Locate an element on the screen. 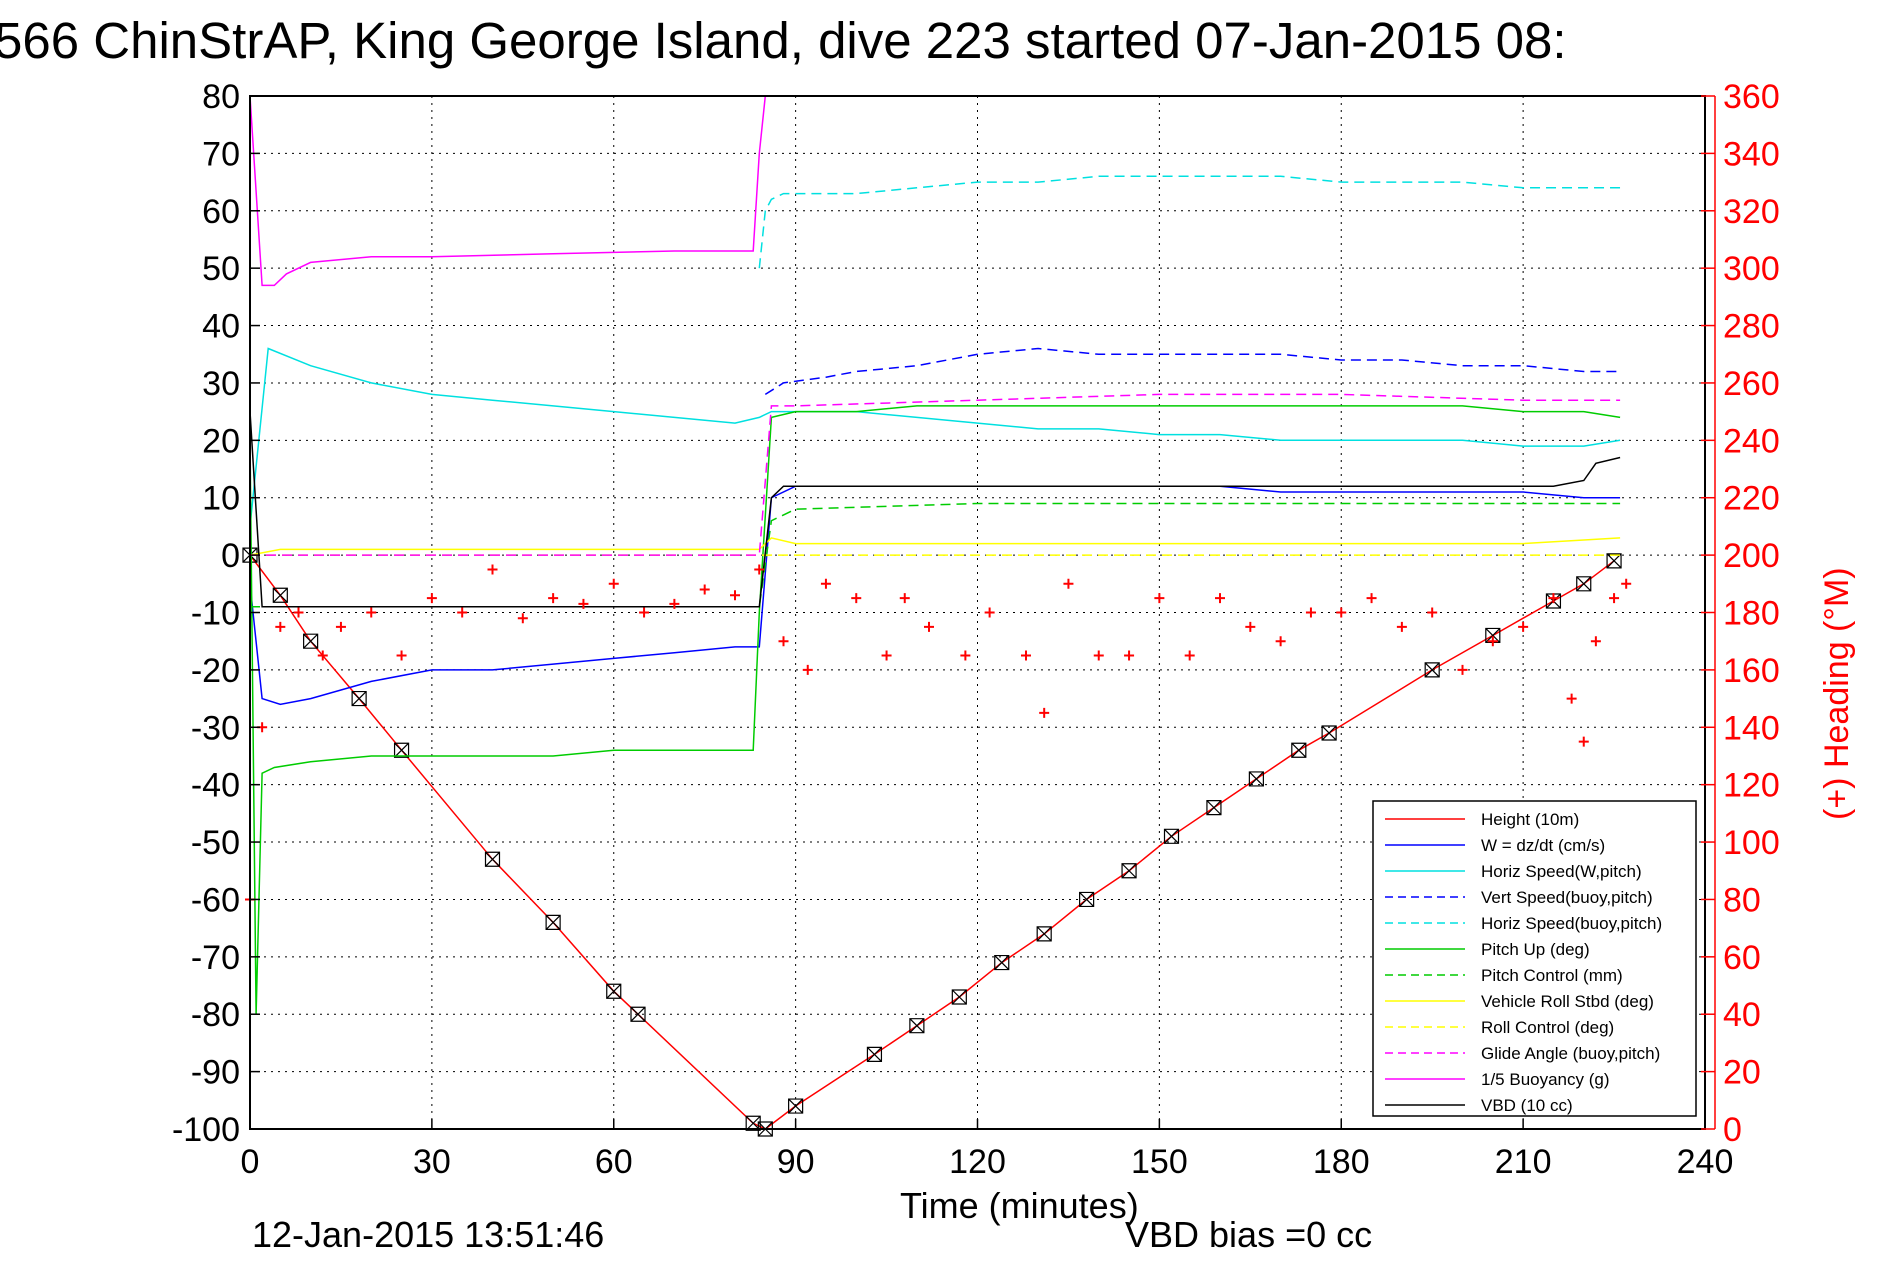 This screenshot has width=1891, height=1262. y-left-tick-label: -20 is located at coordinates (215, 671).